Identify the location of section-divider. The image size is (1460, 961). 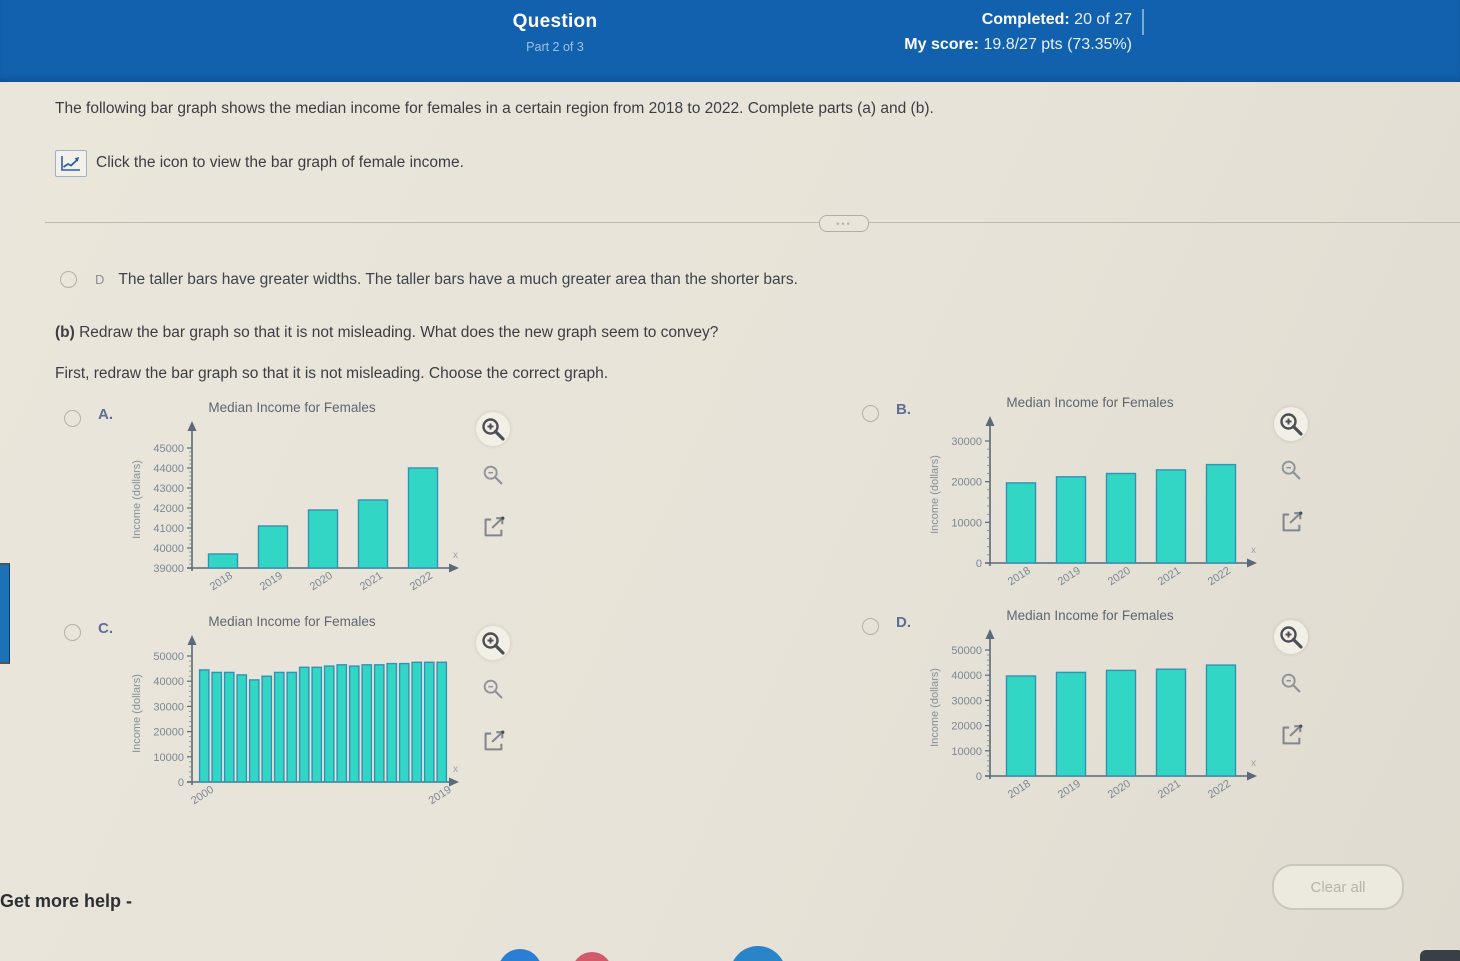
(752, 222).